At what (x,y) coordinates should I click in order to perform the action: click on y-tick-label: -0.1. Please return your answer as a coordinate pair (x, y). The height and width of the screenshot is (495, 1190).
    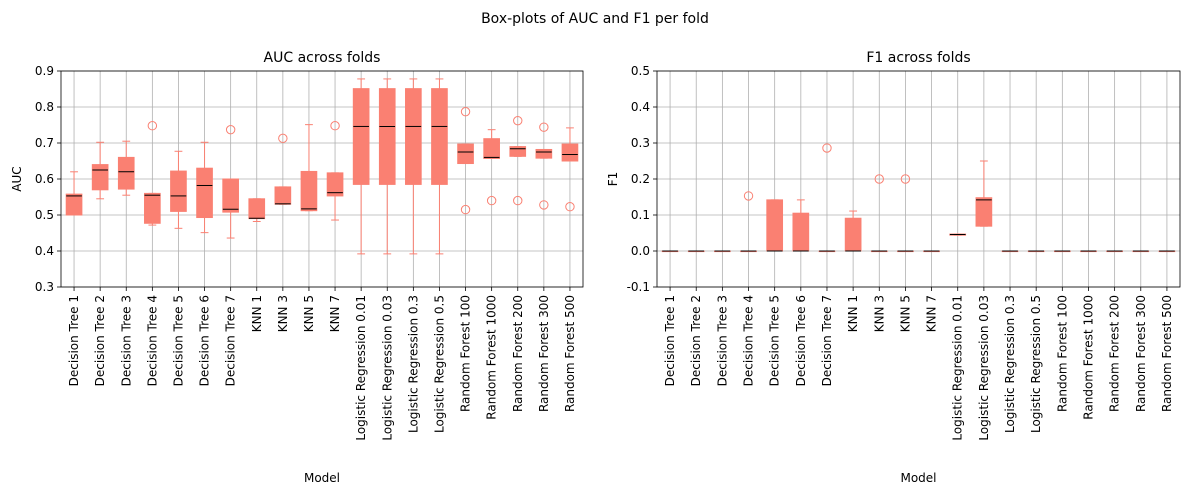
    Looking at the image, I should click on (638, 287).